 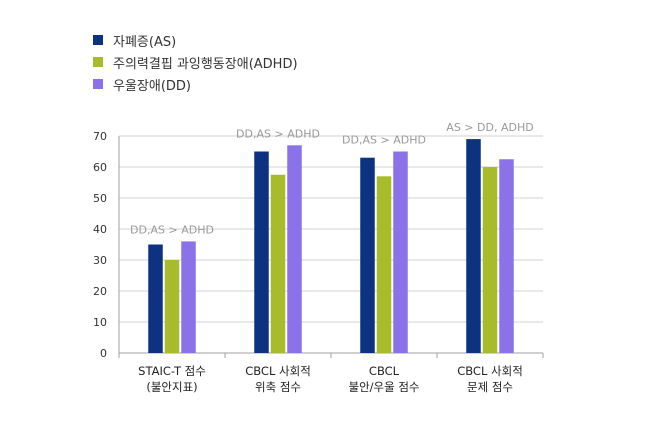 I want to click on legend-item-dd: 우울장애(DD), so click(x=195, y=84).